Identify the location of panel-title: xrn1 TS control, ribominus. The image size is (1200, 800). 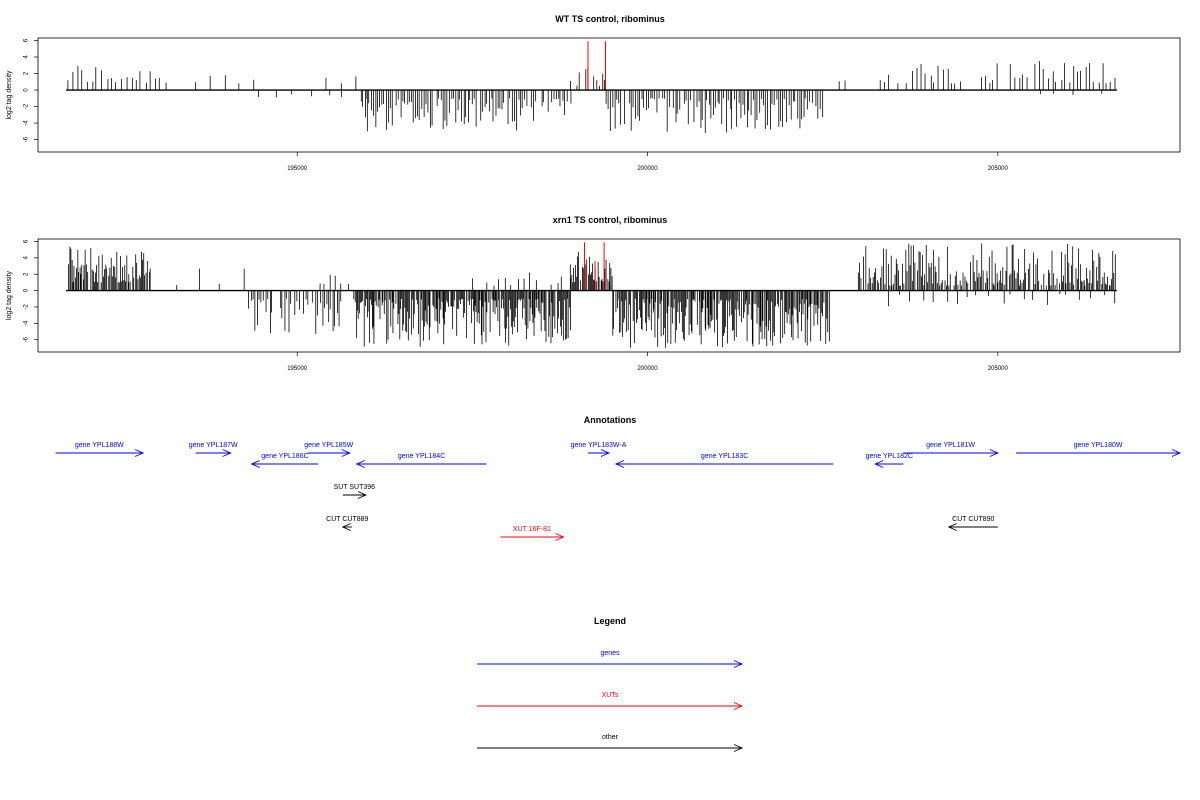
(610, 220).